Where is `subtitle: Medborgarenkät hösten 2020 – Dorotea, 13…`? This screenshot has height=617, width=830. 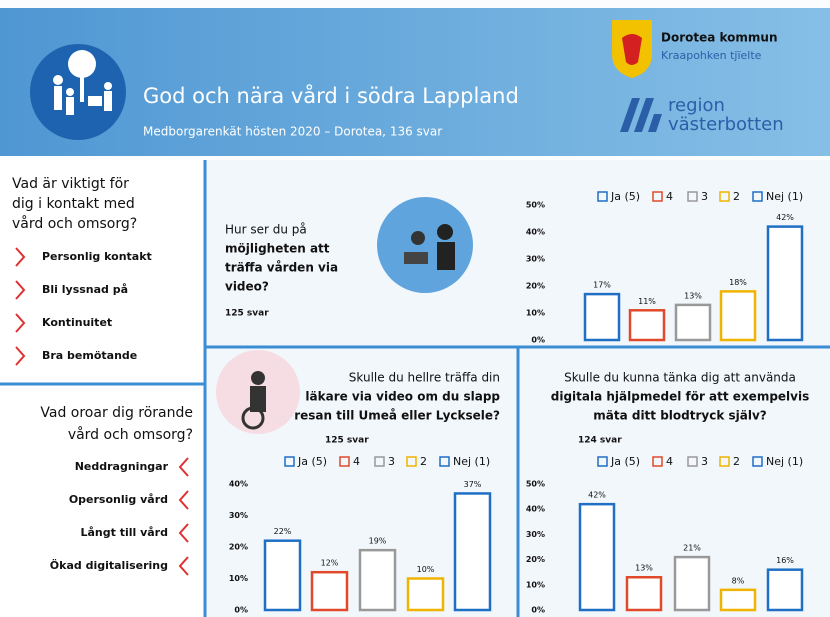
subtitle: Medborgarenkät hösten 2020 – Dorotea, 13… is located at coordinates (292, 132).